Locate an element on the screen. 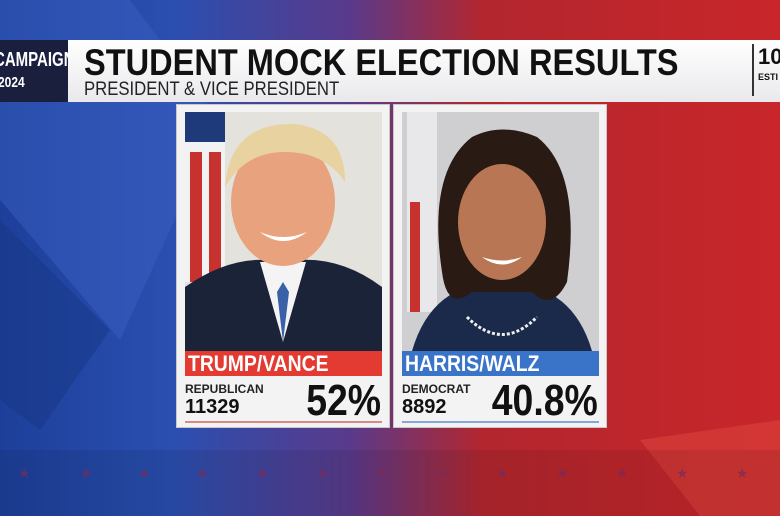  candidate-votes: 11329 is located at coordinates (212, 407).